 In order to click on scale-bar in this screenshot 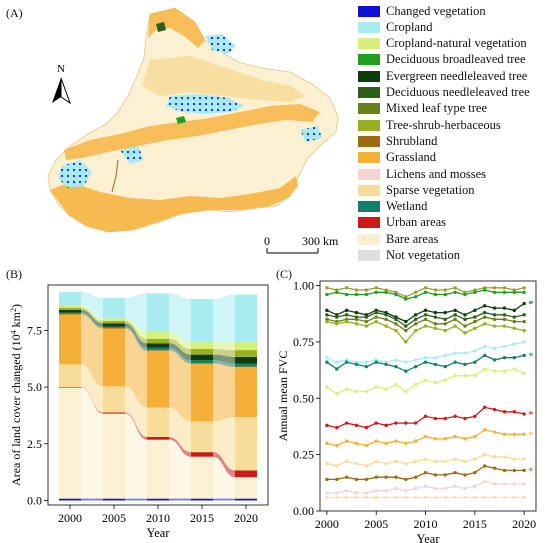, I will do `click(292, 251)`.